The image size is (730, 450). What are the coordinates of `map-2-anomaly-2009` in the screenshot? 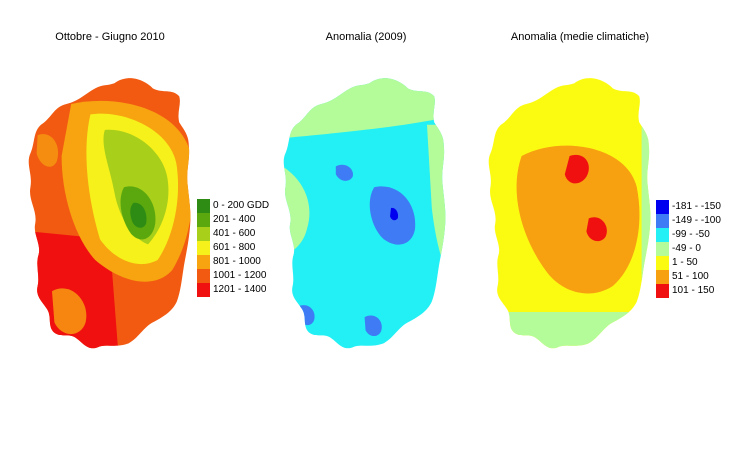 It's located at (364, 213).